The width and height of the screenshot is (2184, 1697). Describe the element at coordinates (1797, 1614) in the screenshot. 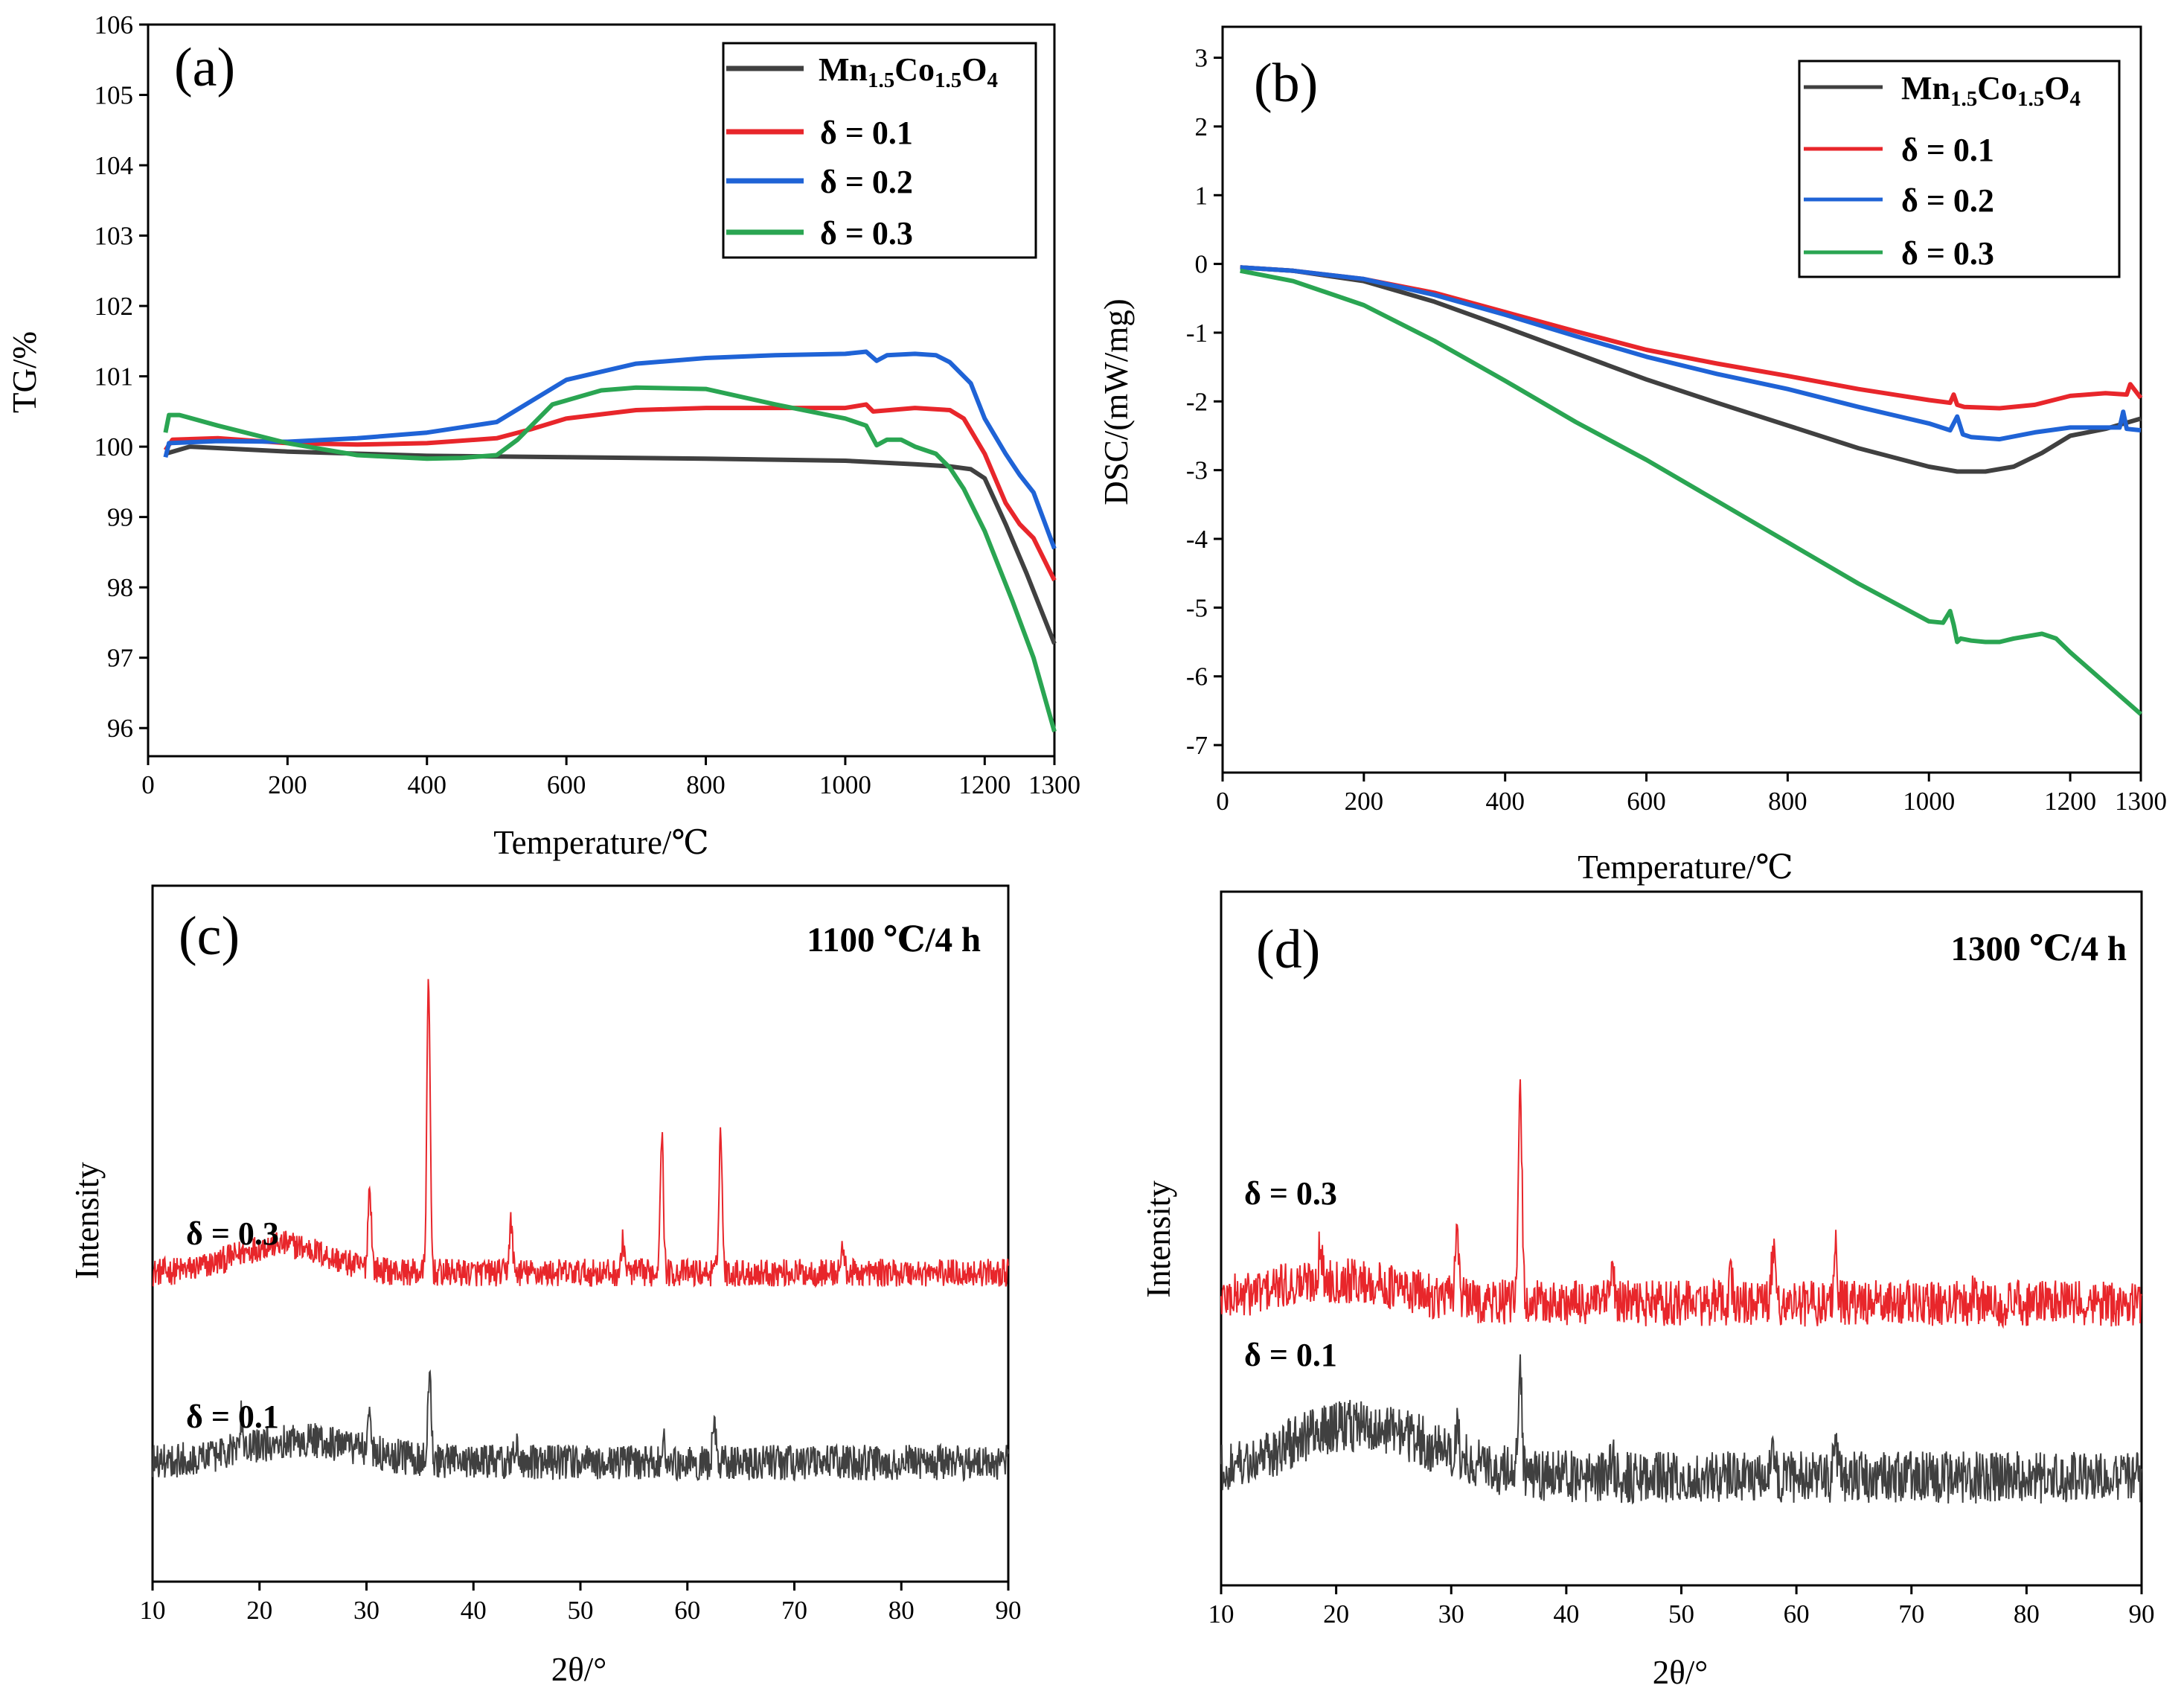

I see `panel-d-xtick-label: 60` at that location.